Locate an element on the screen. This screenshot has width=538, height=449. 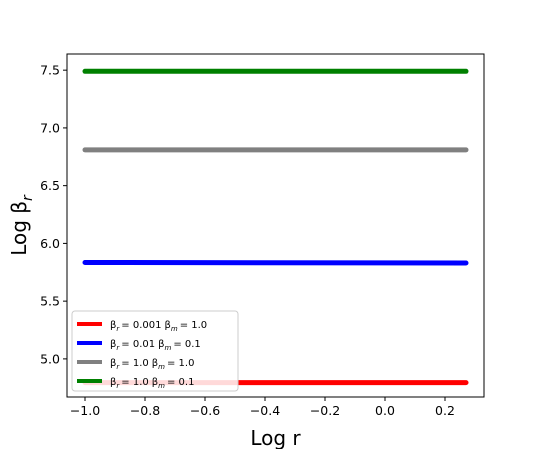
legend-item: βr = 0.001 βm = 1.0 is located at coordinates (142, 326).